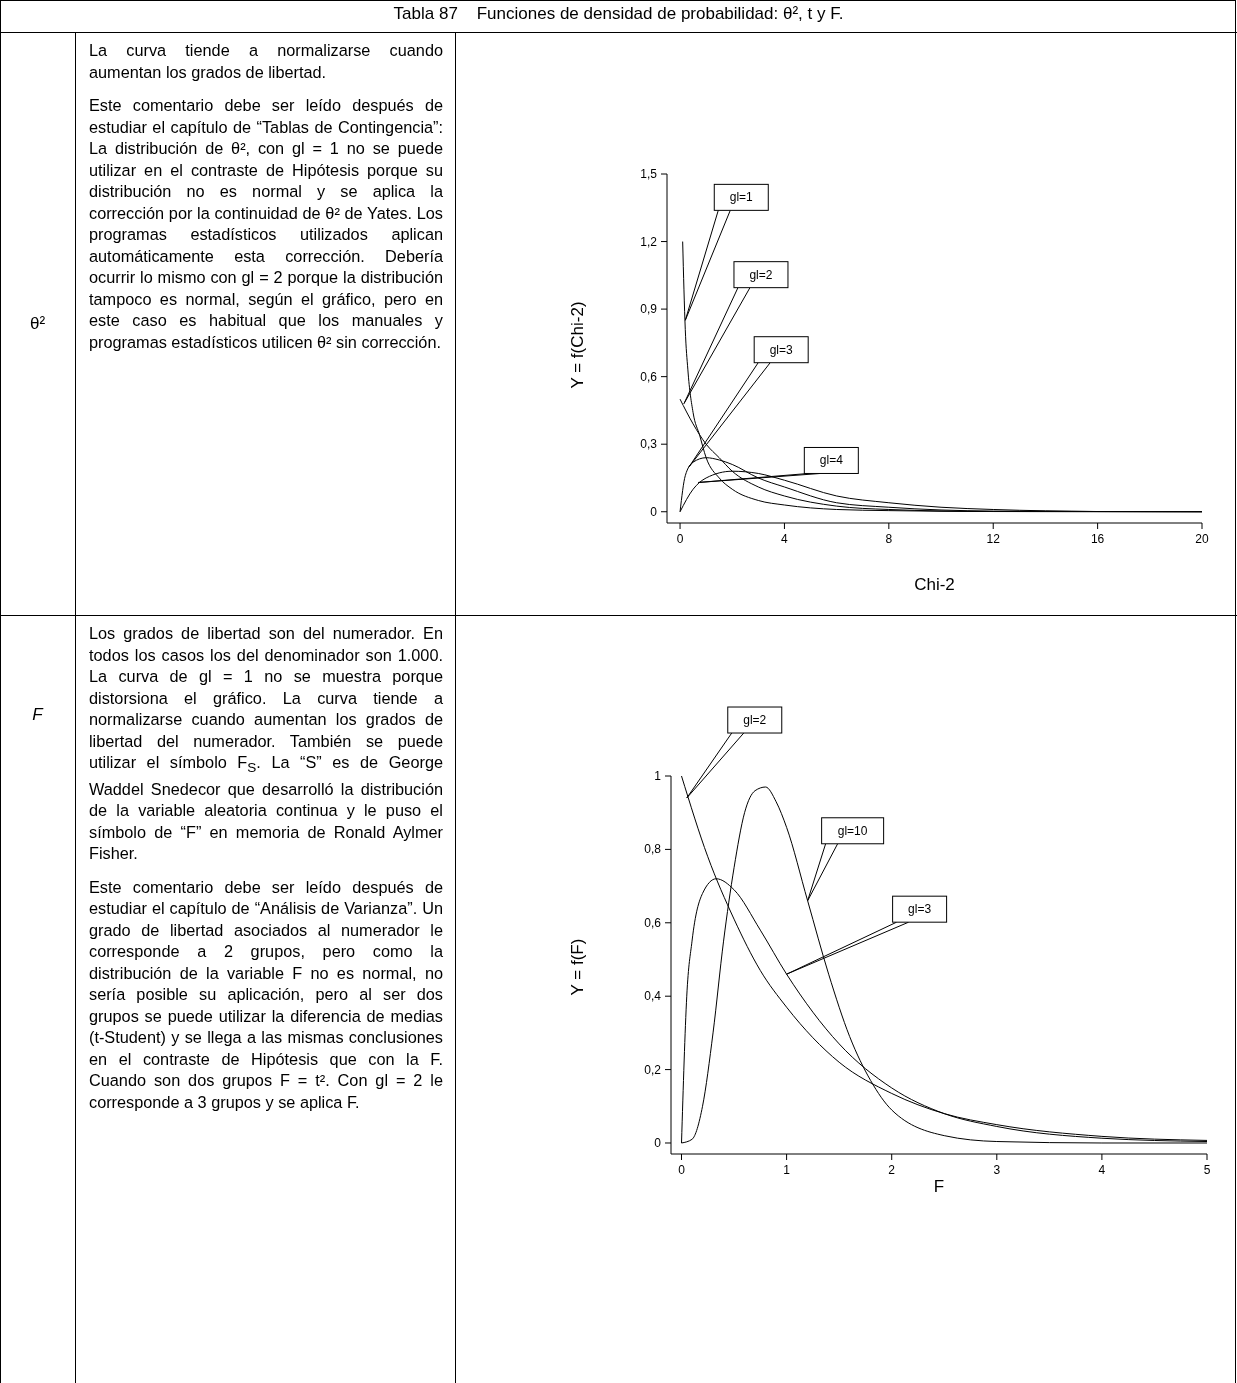  What do you see at coordinates (831, 460) in the screenshot?
I see `annotation: gl=4` at bounding box center [831, 460].